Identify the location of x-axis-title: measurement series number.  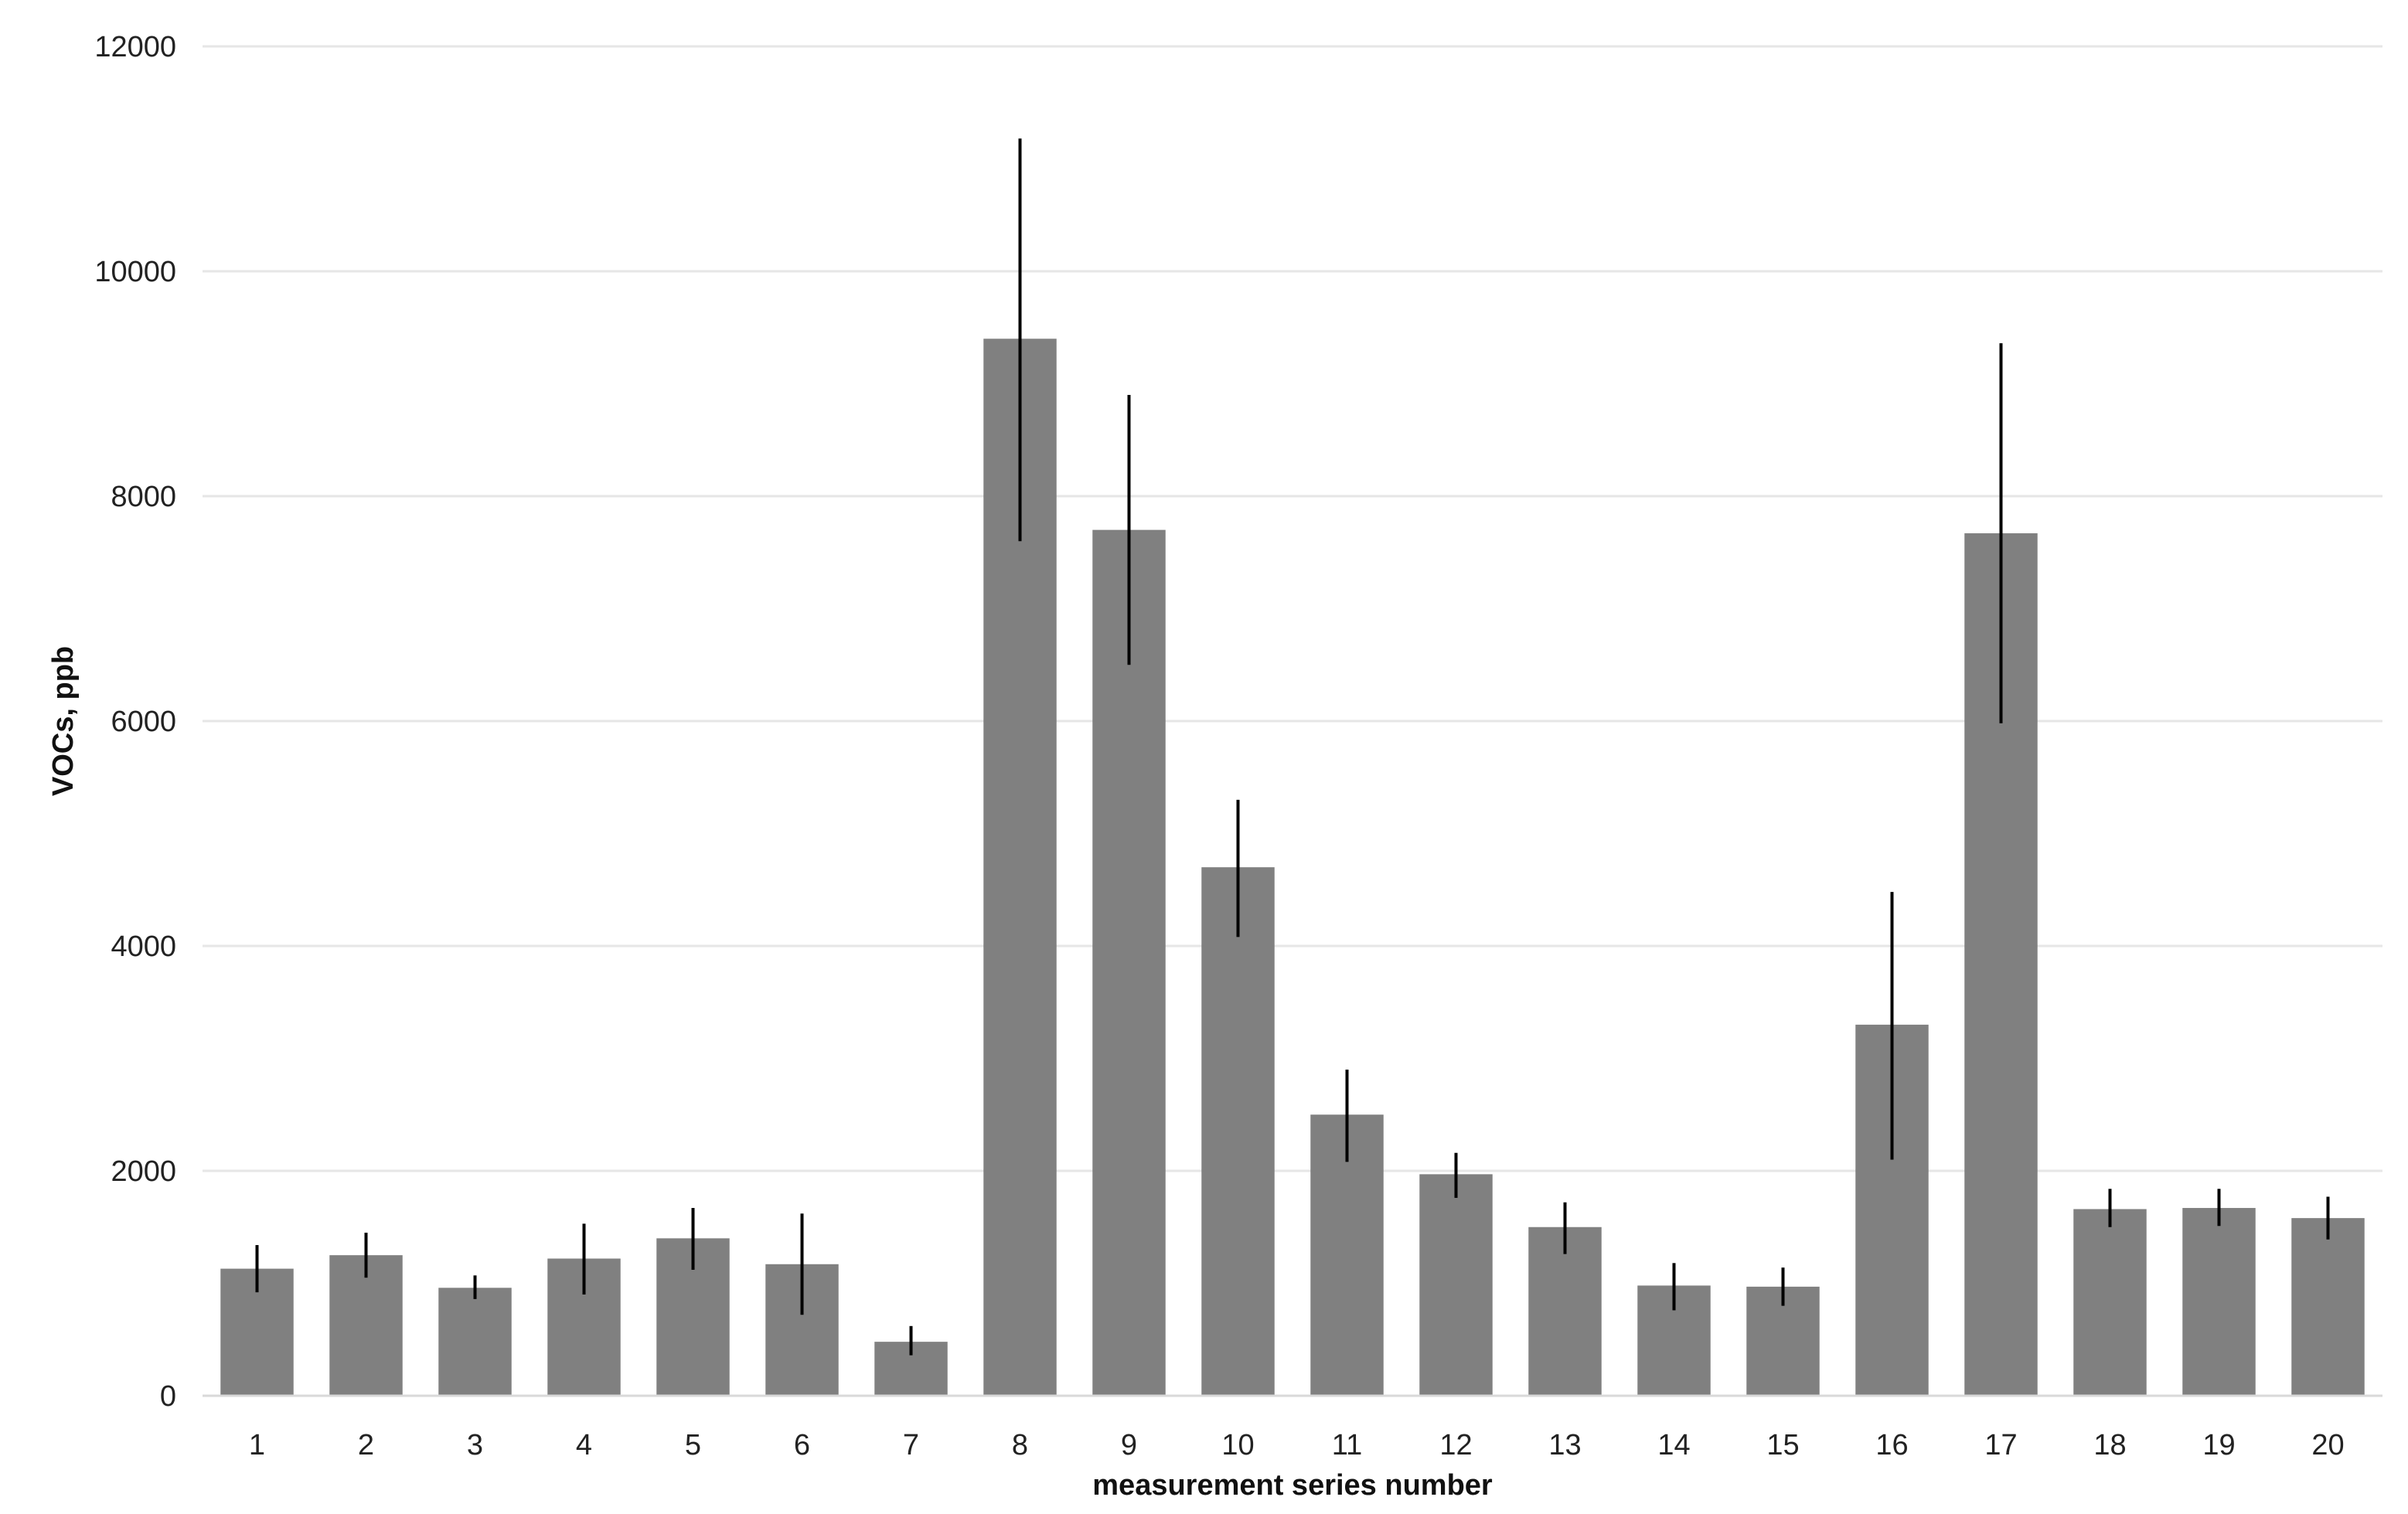
(1292, 1485).